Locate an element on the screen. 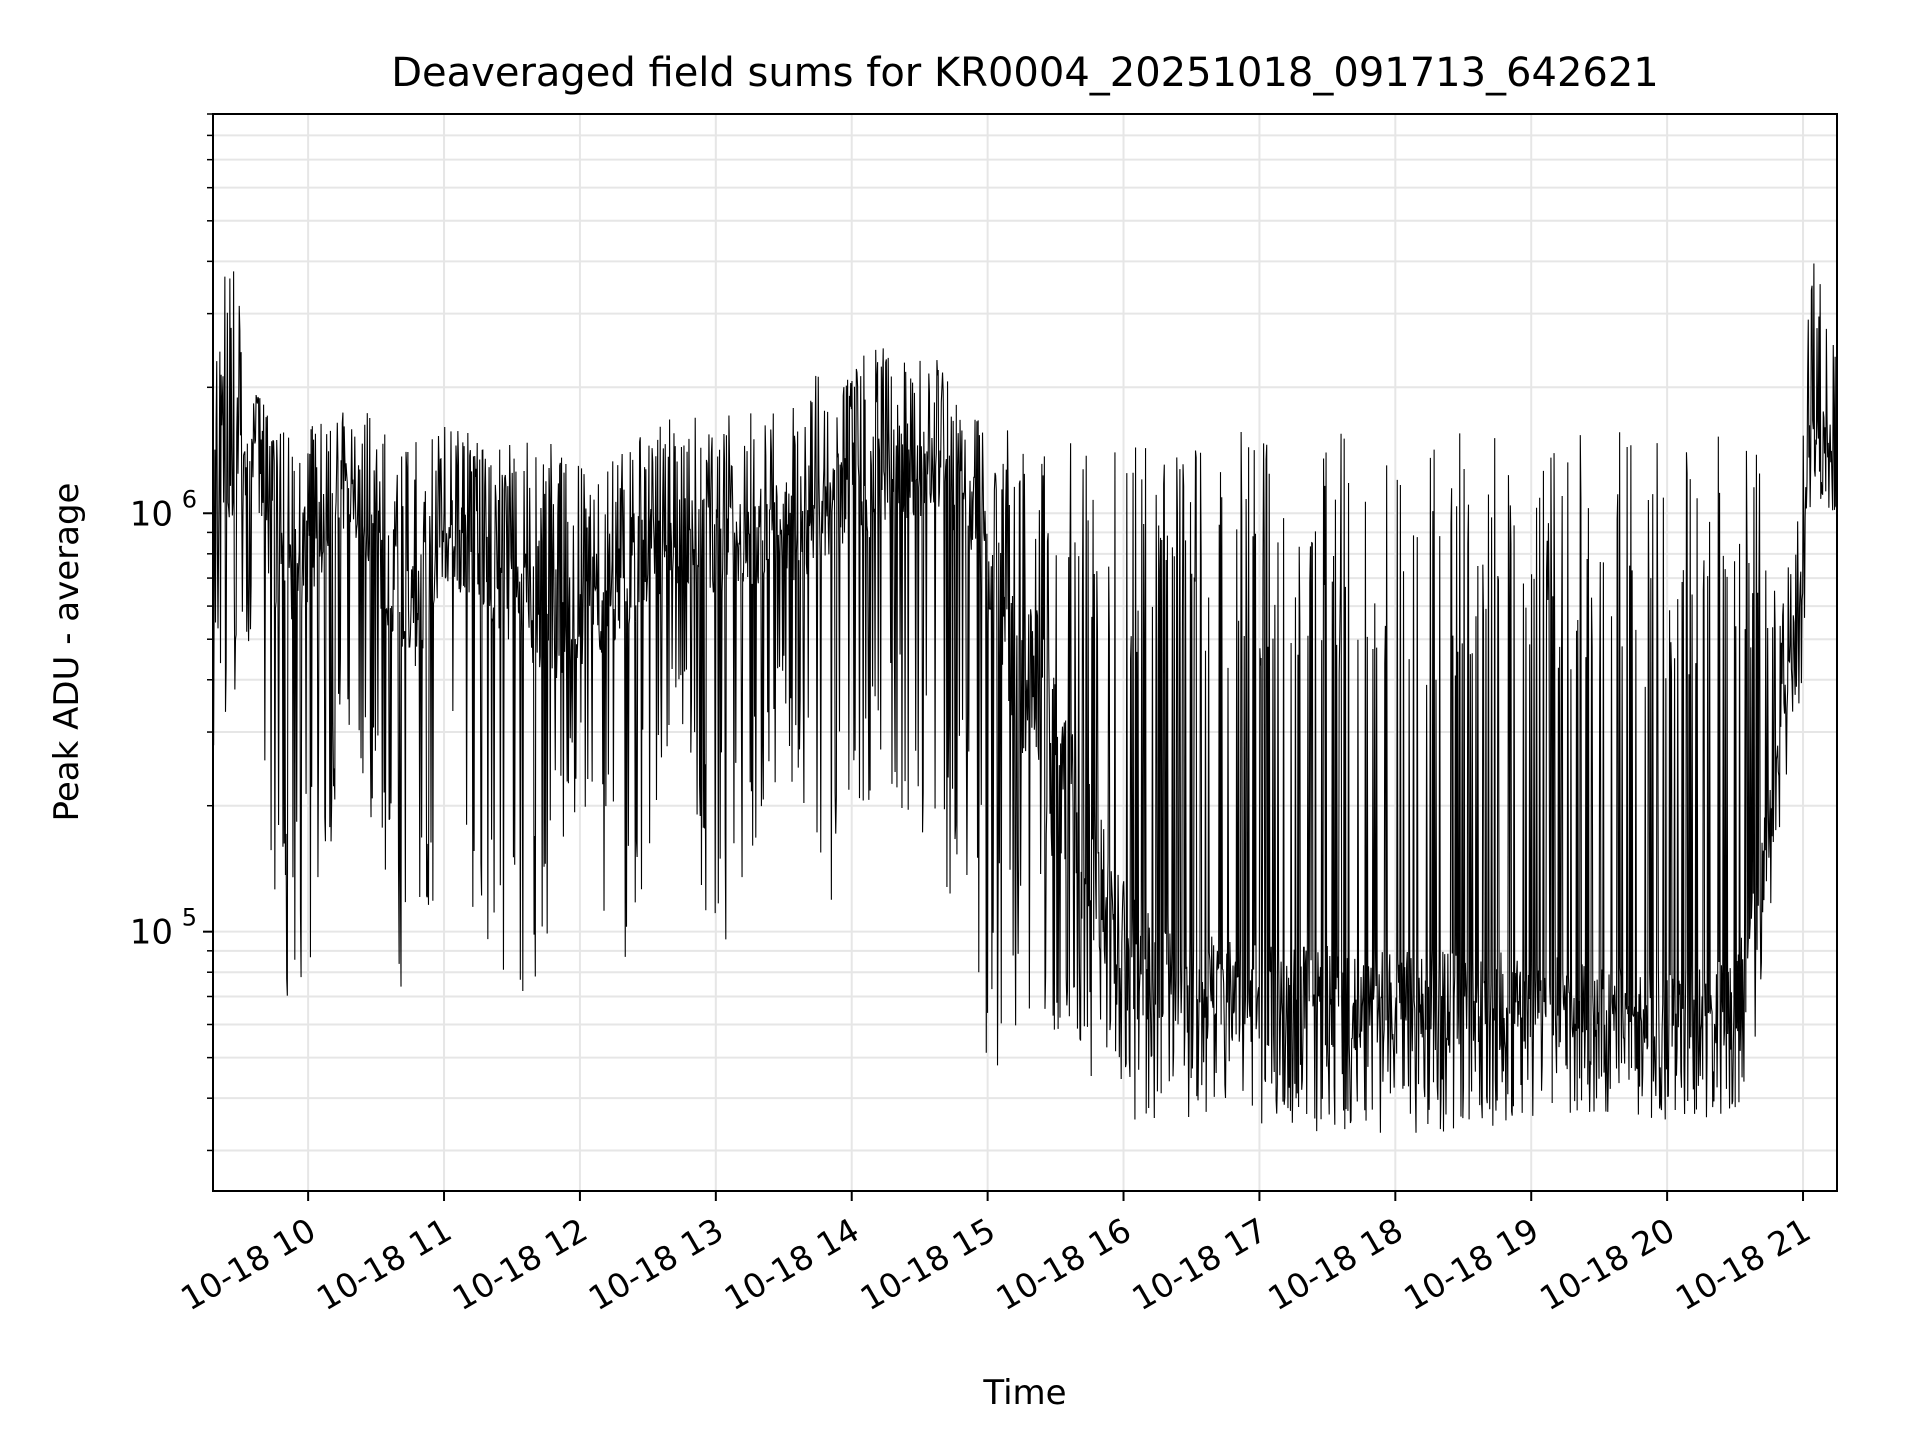 This screenshot has width=1920, height=1440. y-axis-ticks: 10 5 10 6 is located at coordinates (171, 632).